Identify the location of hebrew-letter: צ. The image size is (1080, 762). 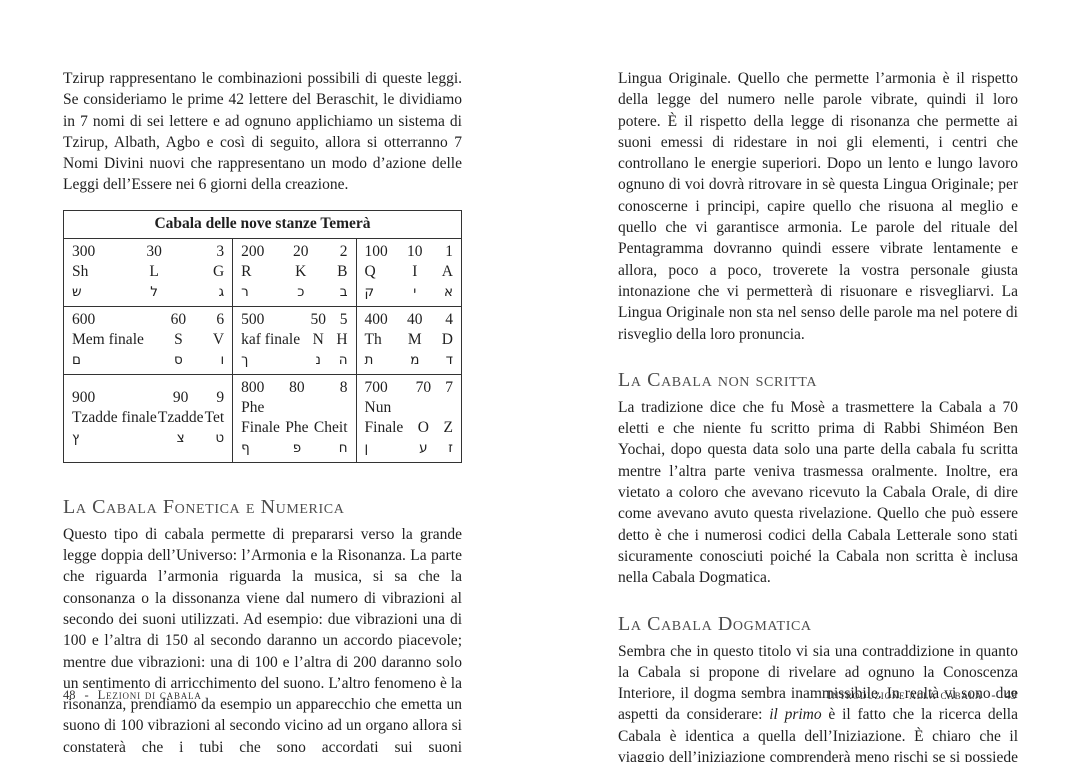
(180, 437).